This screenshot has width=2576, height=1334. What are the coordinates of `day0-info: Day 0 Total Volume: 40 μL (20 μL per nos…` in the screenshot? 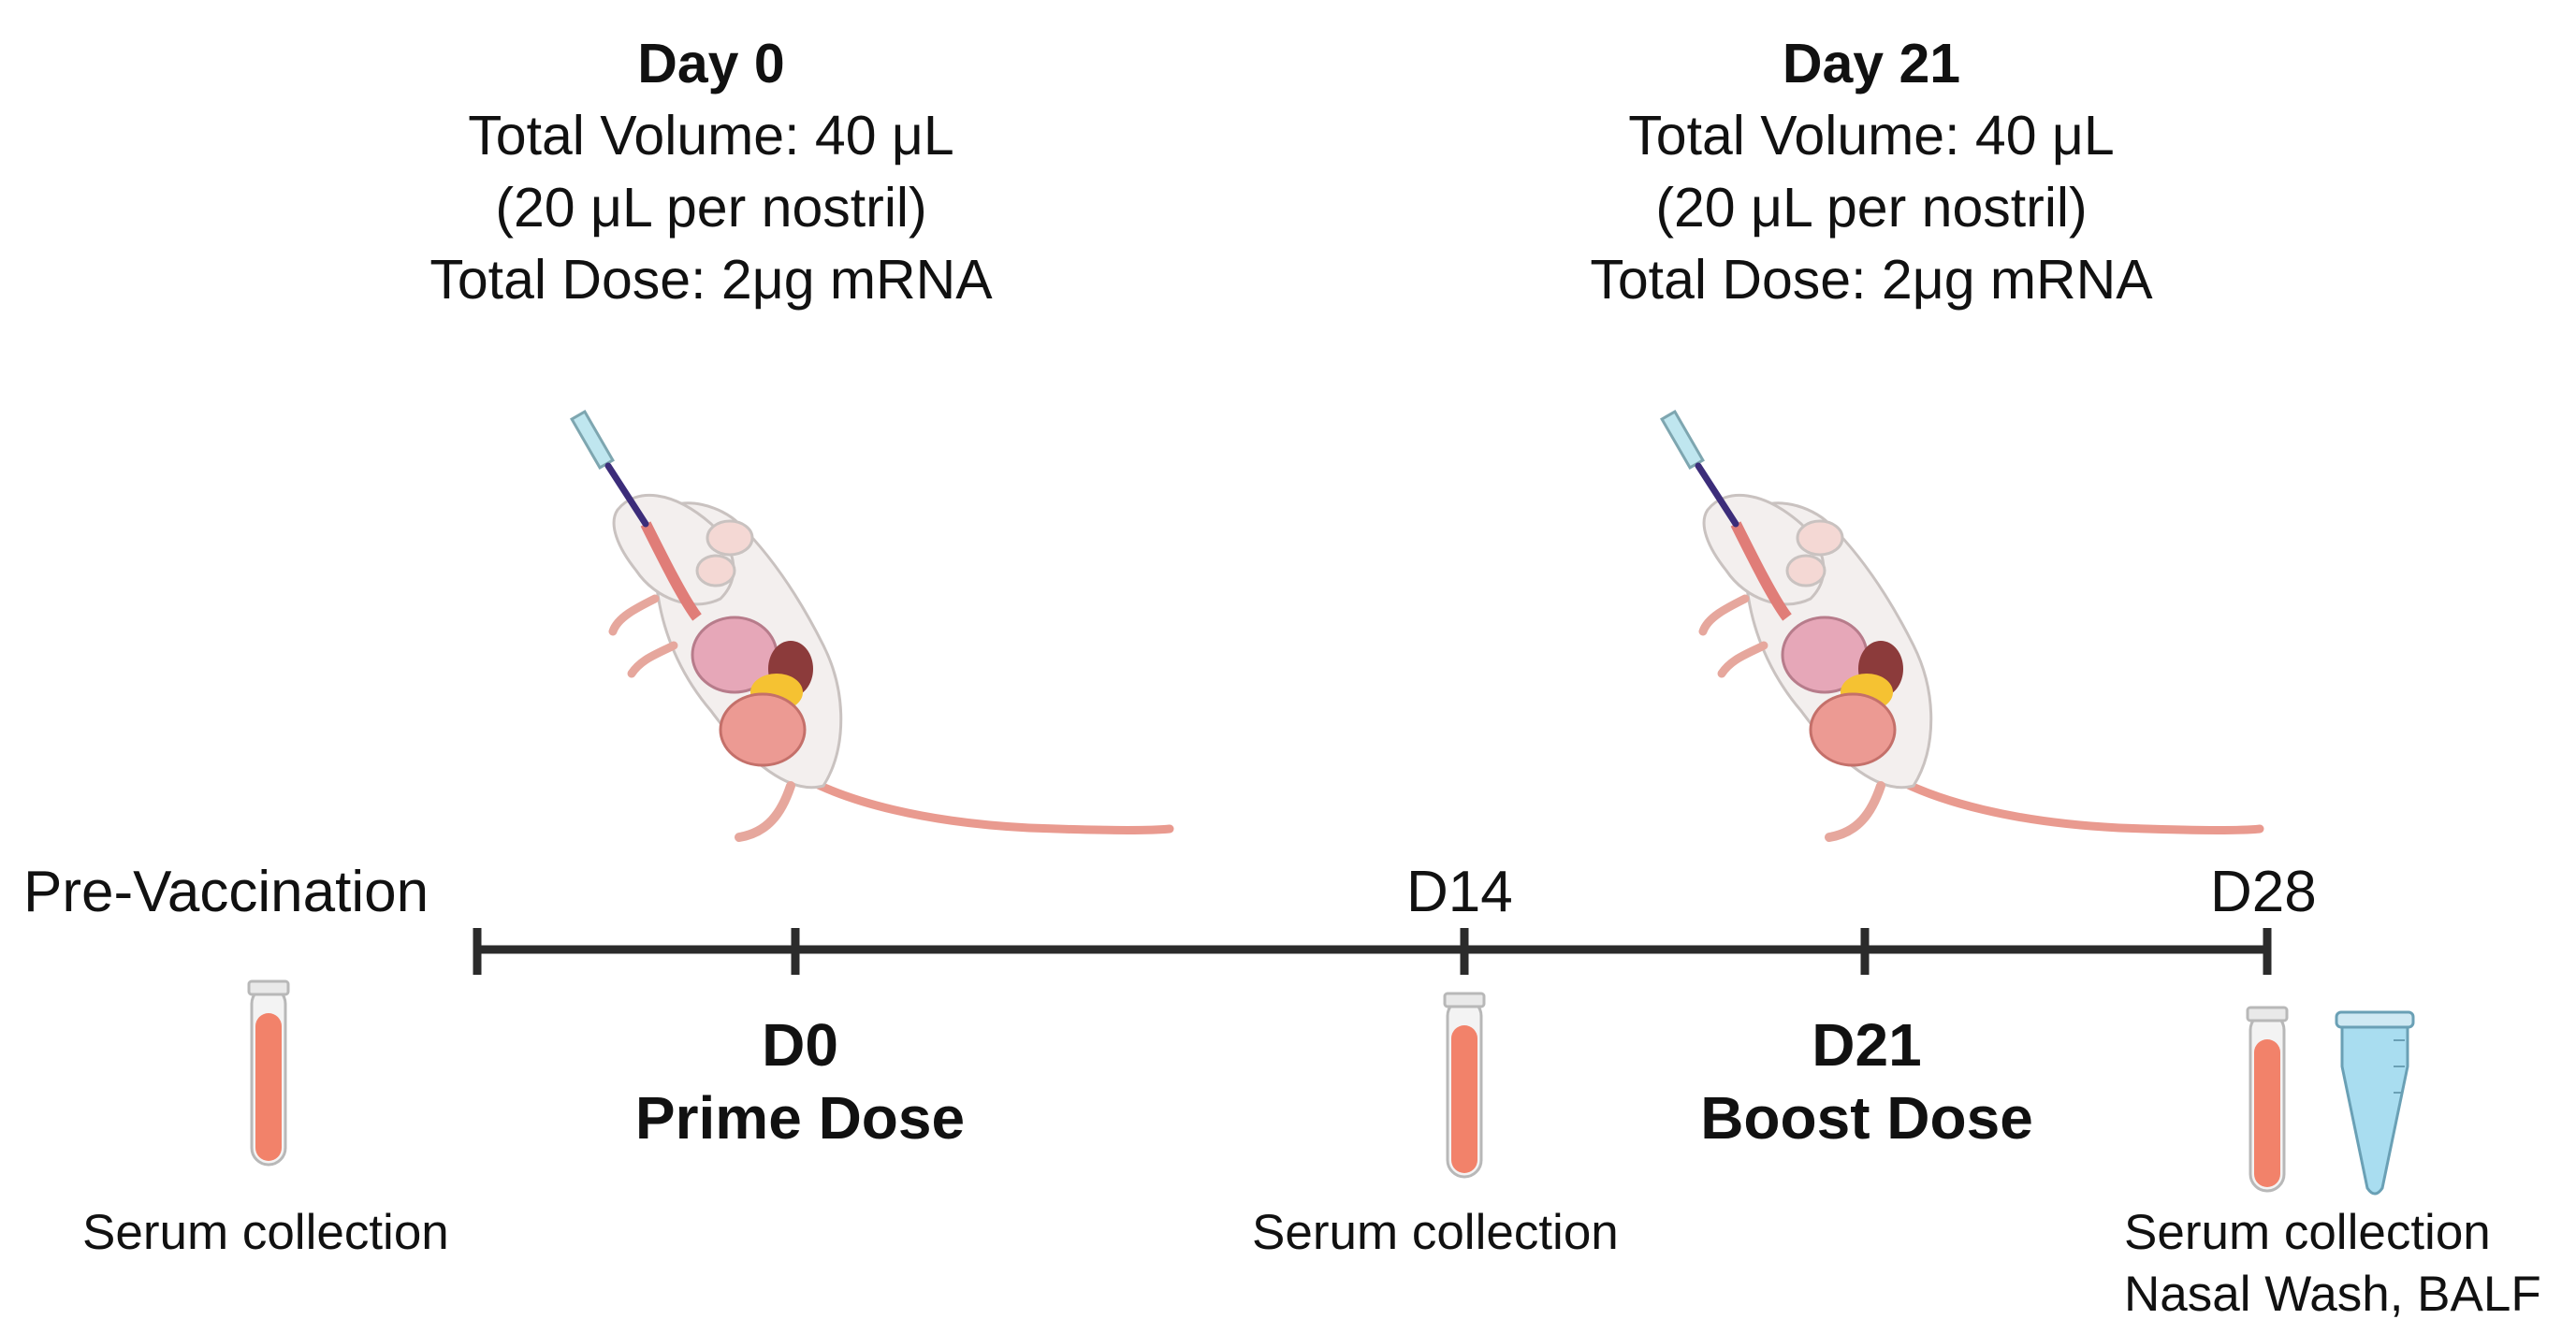 It's located at (711, 172).